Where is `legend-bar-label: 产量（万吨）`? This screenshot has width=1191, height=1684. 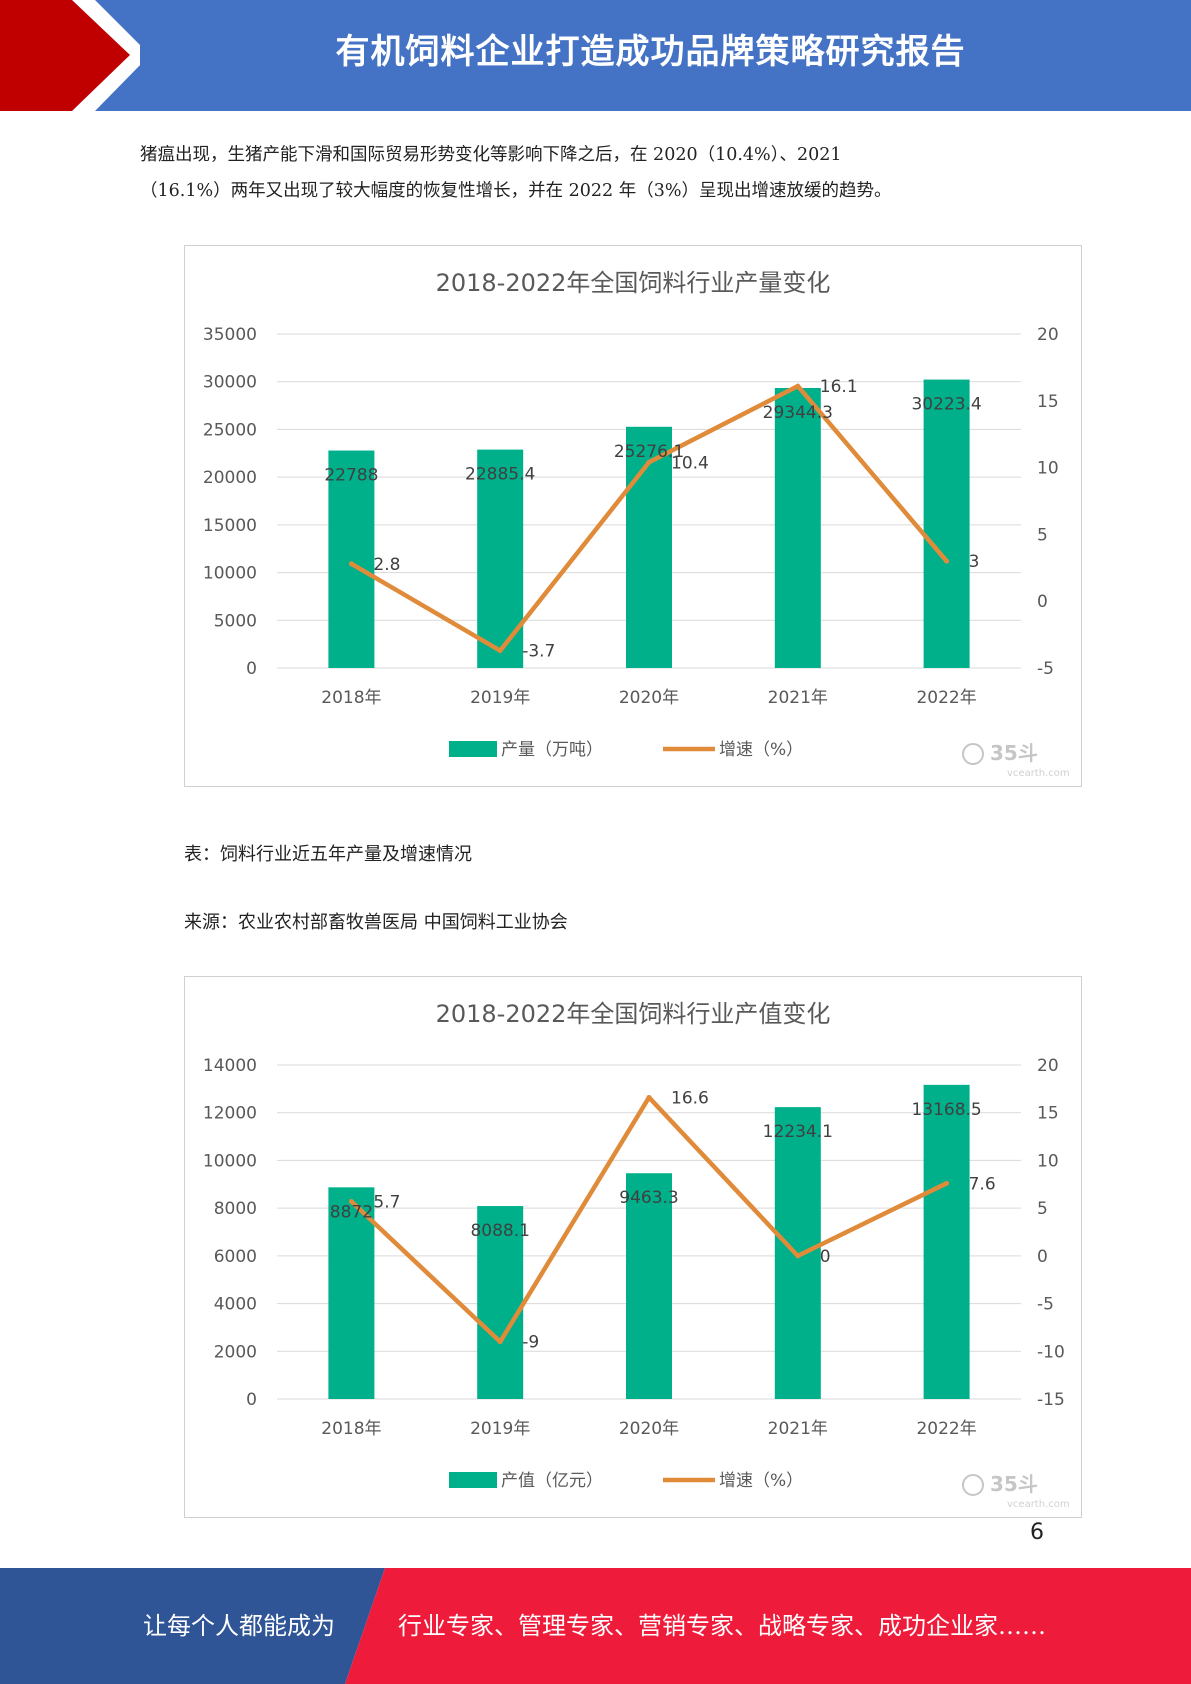 legend-bar-label: 产量（万吨） is located at coordinates (552, 750).